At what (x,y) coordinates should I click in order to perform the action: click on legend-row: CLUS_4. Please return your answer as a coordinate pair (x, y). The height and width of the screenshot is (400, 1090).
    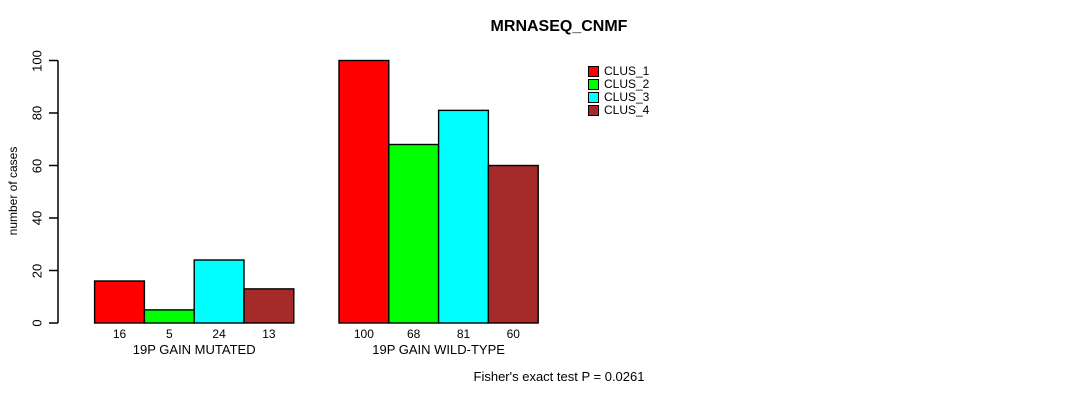
    Looking at the image, I should click on (618, 110).